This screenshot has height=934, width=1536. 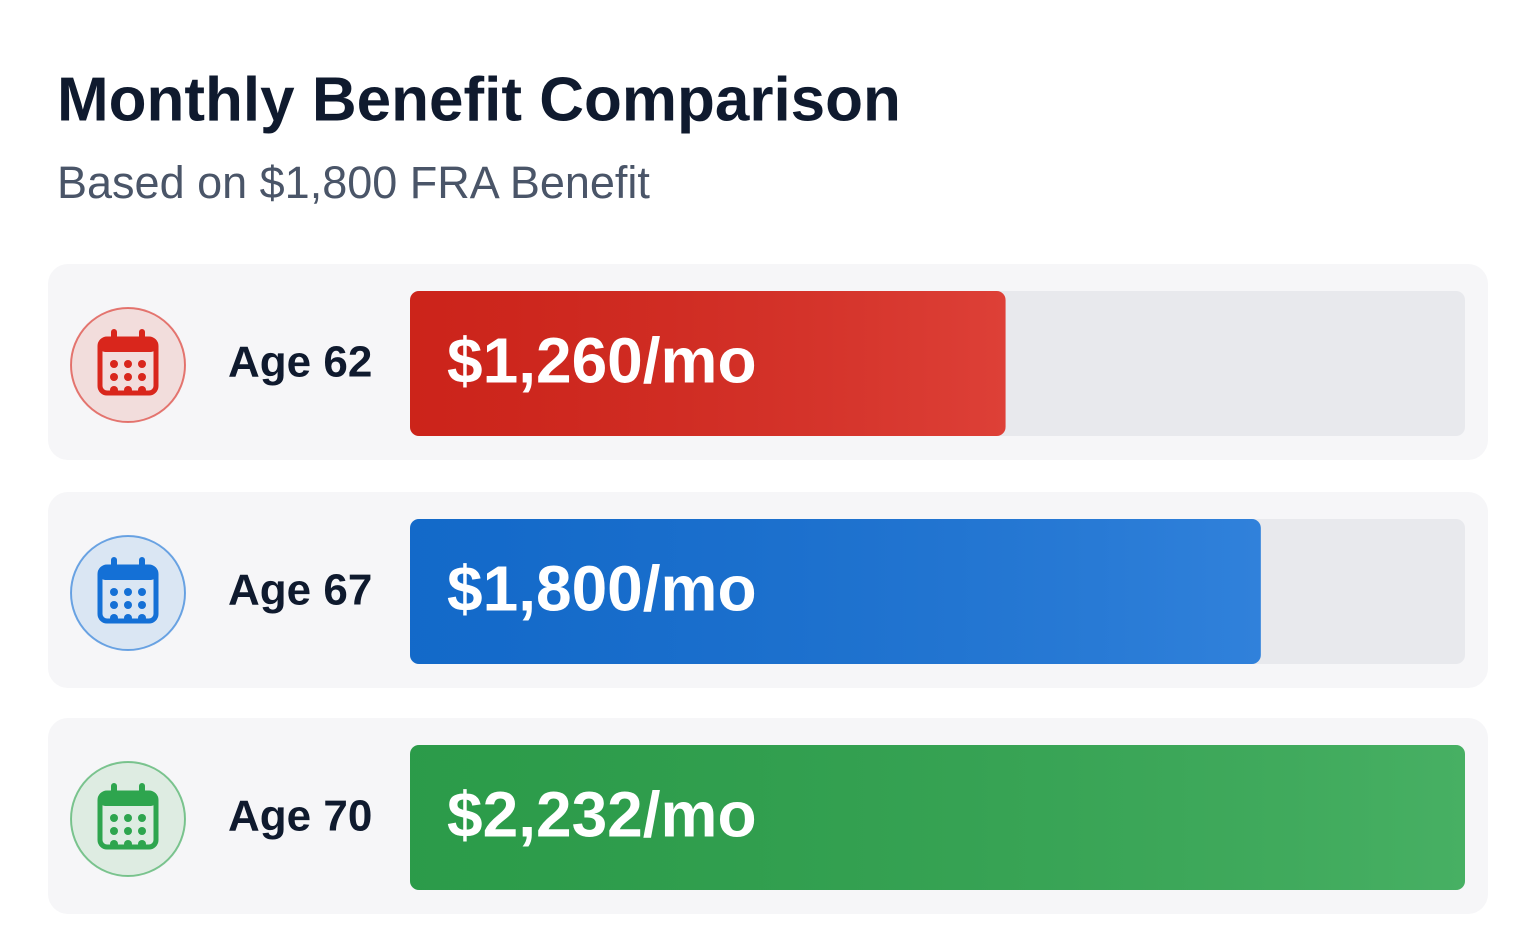 What do you see at coordinates (300, 590) in the screenshot?
I see `category-label: Age 67` at bounding box center [300, 590].